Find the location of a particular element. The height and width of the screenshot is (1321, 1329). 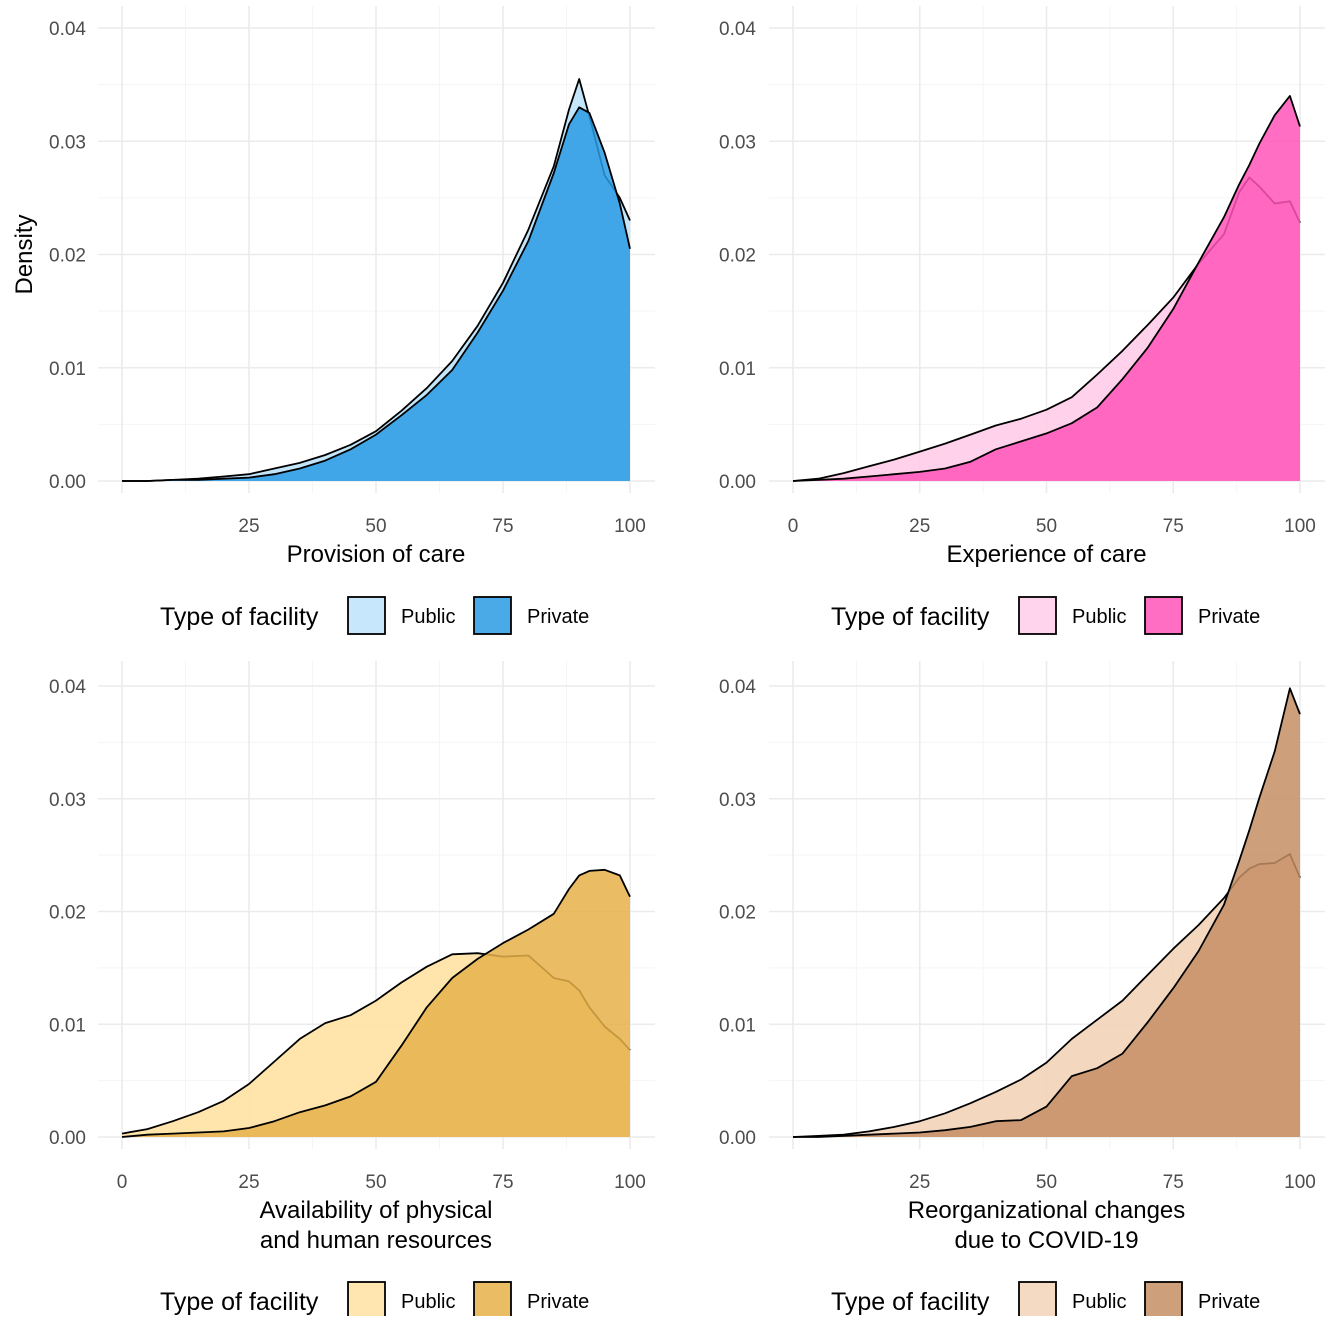

density-line-public is located at coordinates (376, 280).